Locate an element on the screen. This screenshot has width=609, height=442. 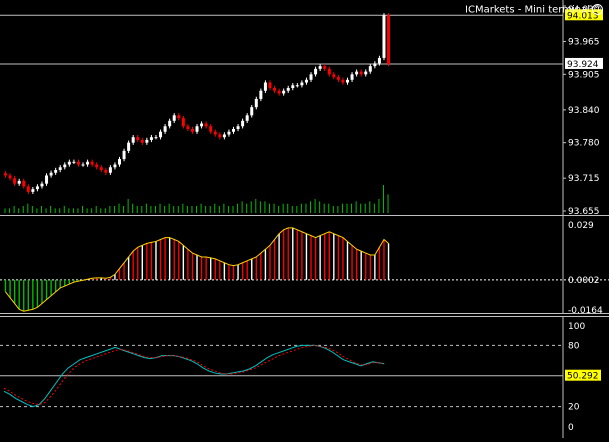
stoch-signal-line is located at coordinates (194, 375).